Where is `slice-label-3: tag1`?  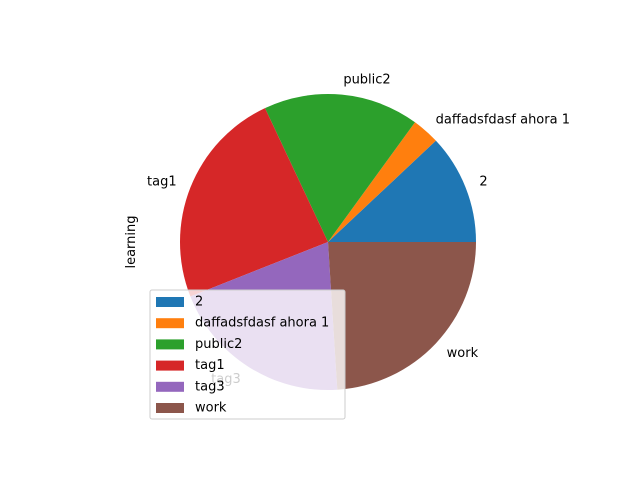
slice-label-3: tag1 is located at coordinates (162, 182).